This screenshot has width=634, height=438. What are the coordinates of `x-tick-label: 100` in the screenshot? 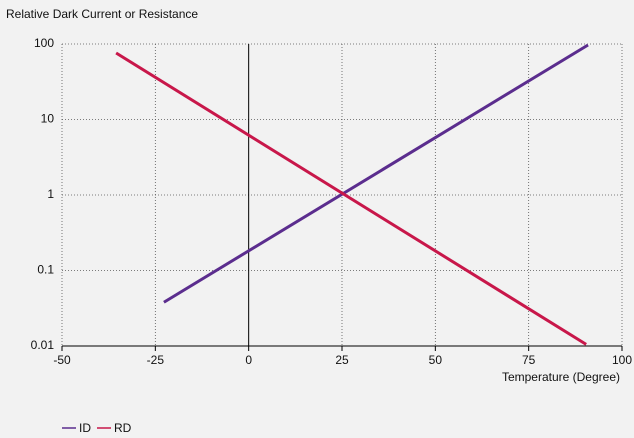 It's located at (622, 360).